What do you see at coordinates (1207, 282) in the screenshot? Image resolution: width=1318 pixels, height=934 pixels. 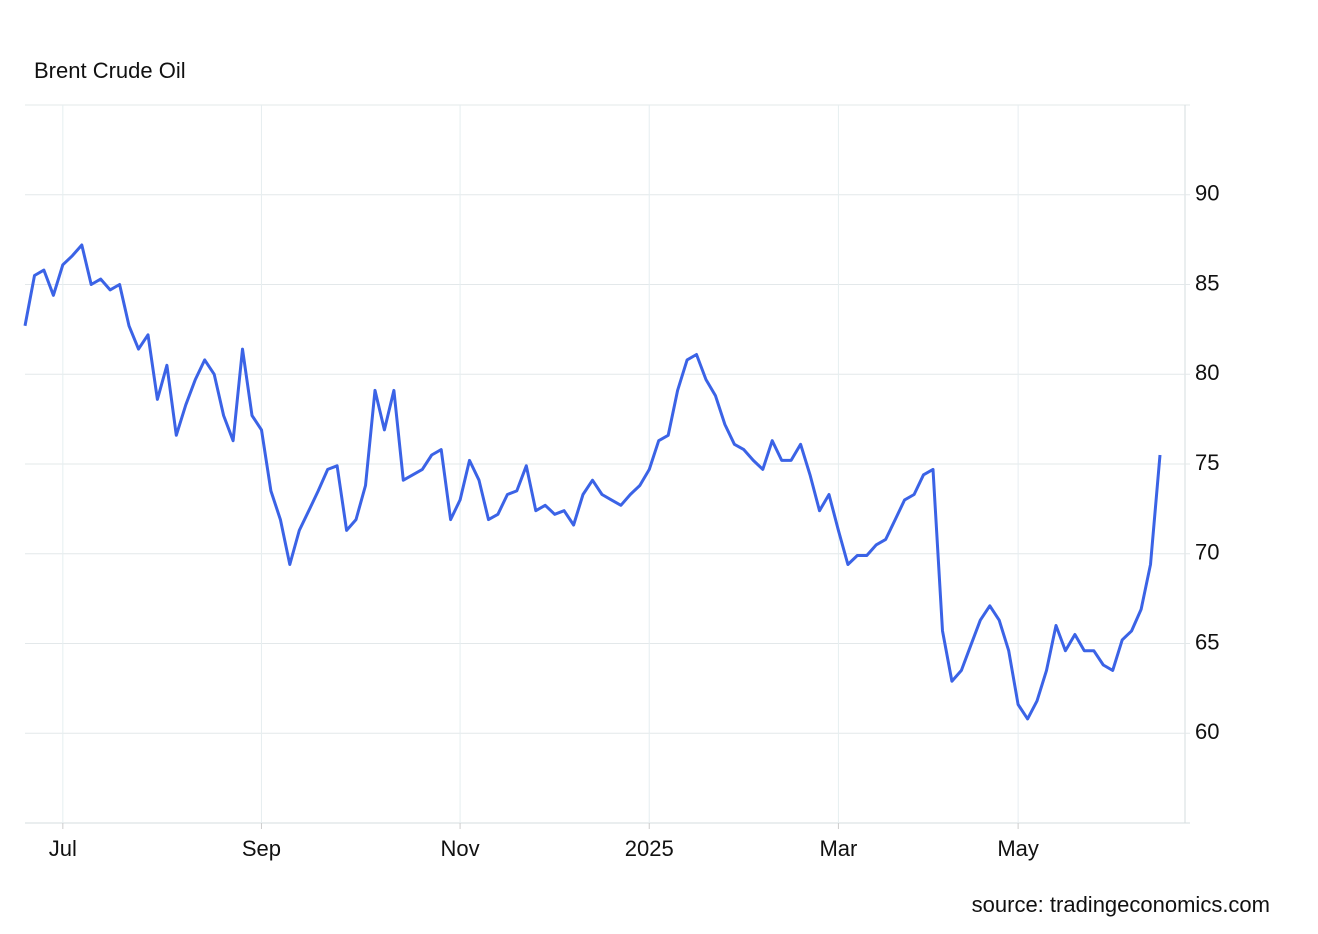 I see `y-tick-label: 85` at bounding box center [1207, 282].